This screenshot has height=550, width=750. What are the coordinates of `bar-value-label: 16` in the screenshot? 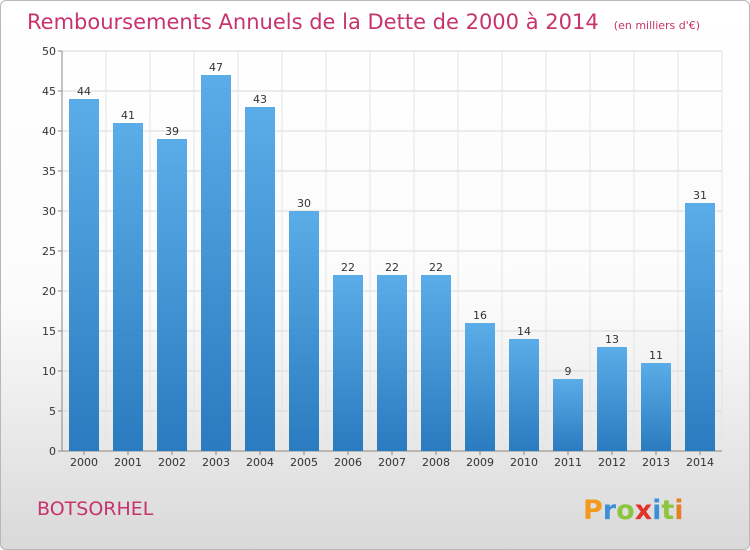 It's located at (480, 315).